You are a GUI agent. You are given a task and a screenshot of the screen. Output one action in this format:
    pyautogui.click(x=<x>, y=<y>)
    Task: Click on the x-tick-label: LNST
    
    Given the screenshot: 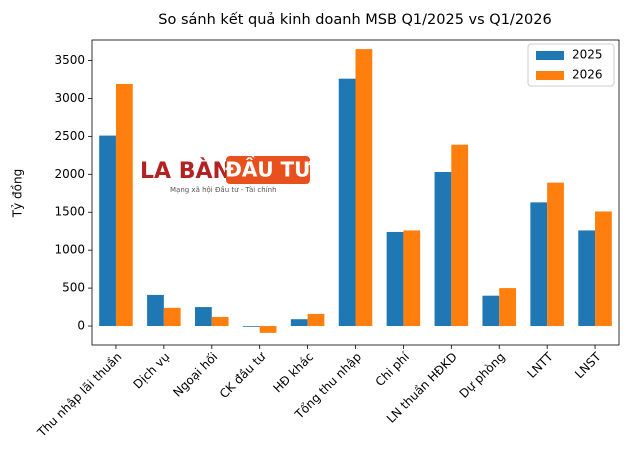 What is the action you would take?
    pyautogui.click(x=588, y=365)
    